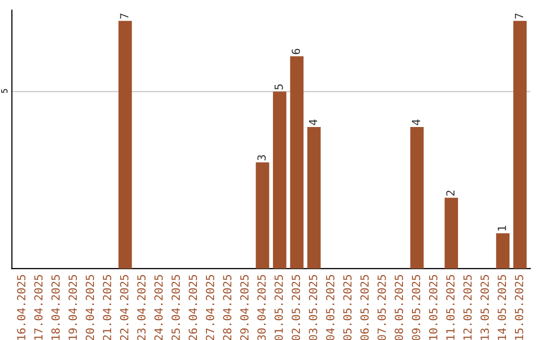  Describe the element at coordinates (210, 307) in the screenshot. I see `x-tick-label: 27.04.2025` at that location.